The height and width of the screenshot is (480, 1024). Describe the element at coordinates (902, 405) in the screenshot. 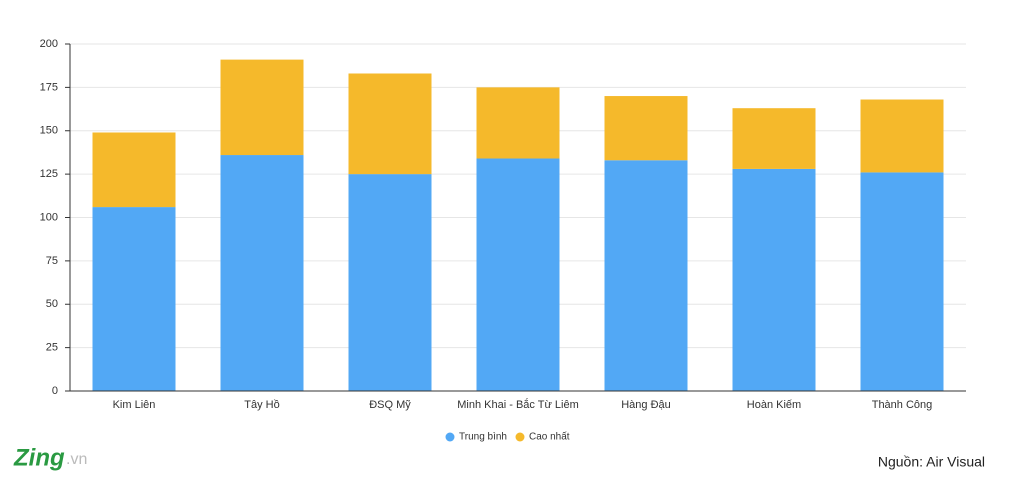

I see `x-tick-label: Thành Công` at that location.